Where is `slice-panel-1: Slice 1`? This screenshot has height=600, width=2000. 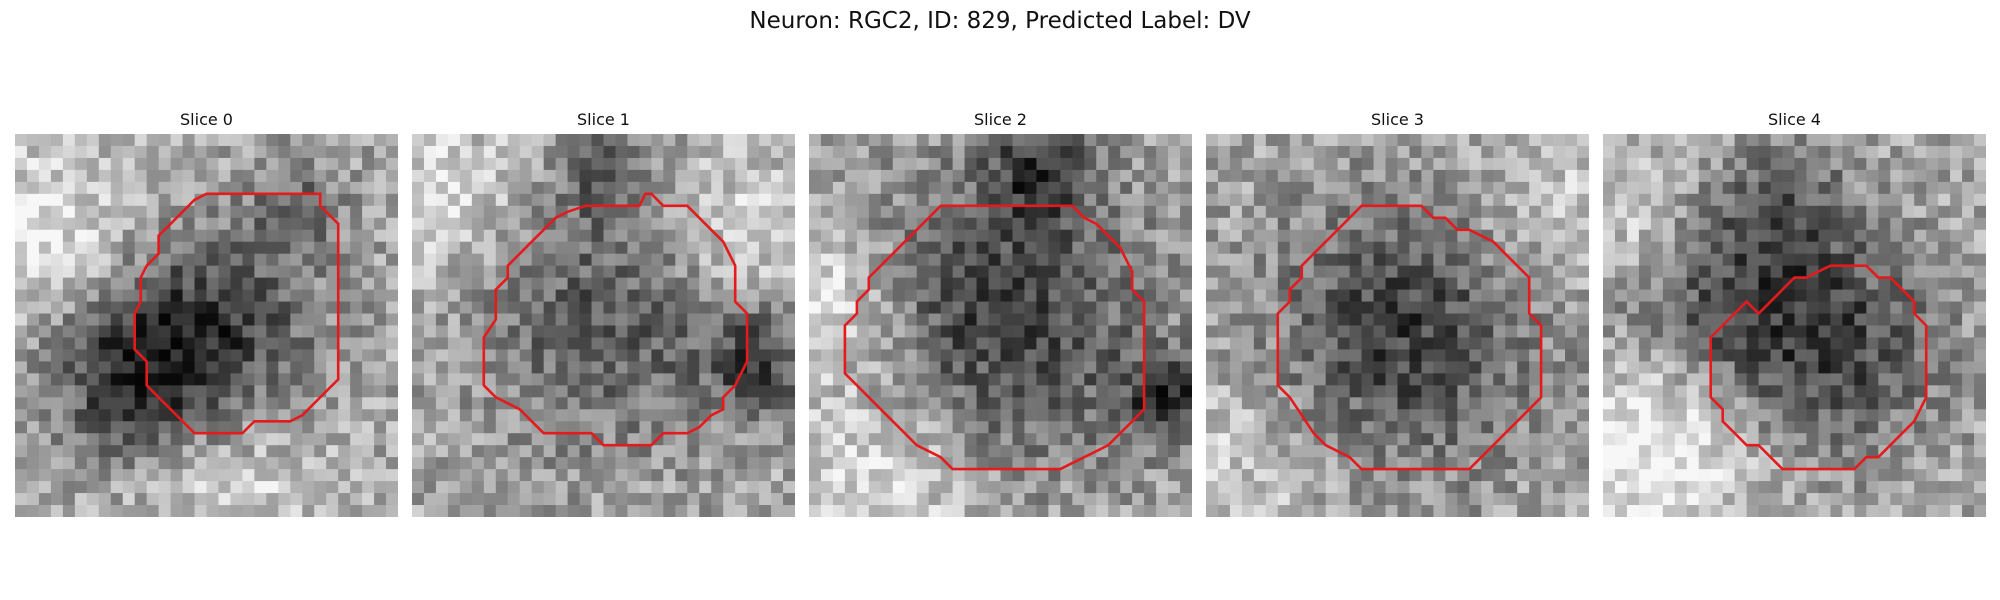
slice-panel-1: Slice 1 is located at coordinates (603, 313).